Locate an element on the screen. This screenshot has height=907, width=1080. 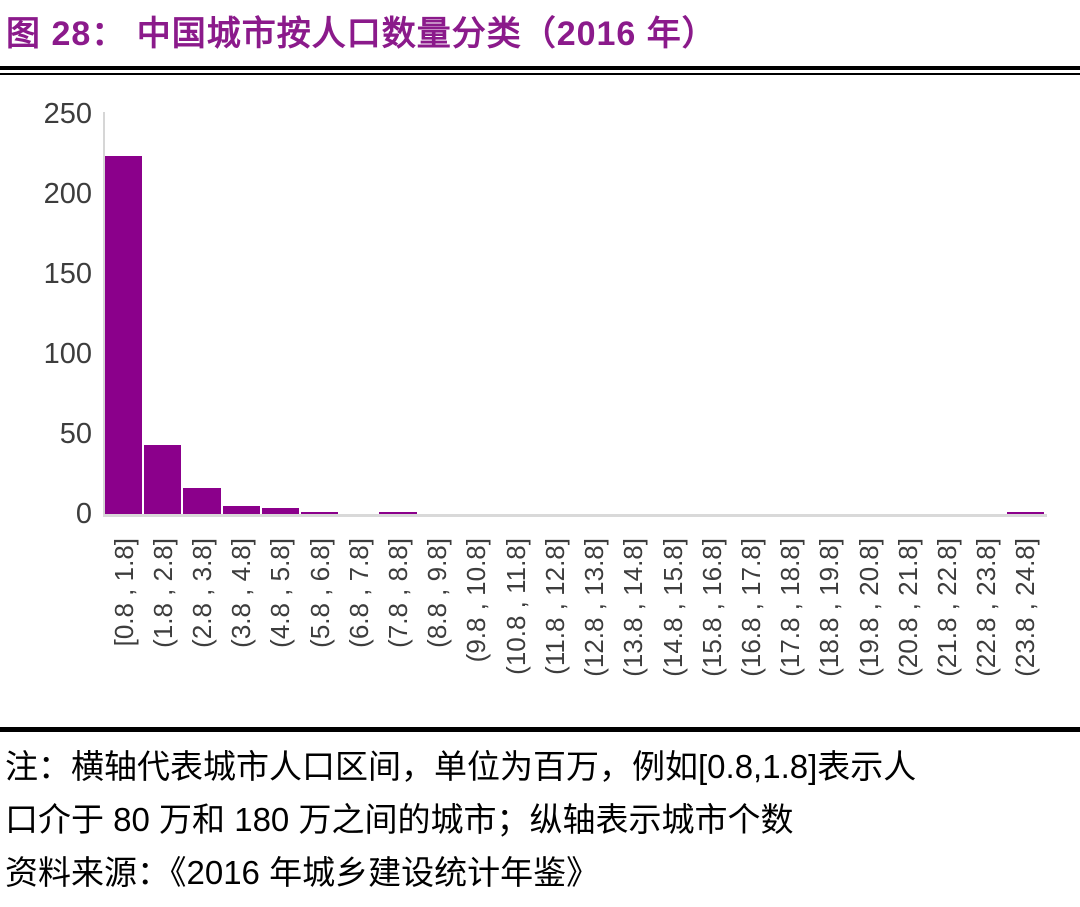
bar-(4.8 , 5.8] is located at coordinates (280, 510).